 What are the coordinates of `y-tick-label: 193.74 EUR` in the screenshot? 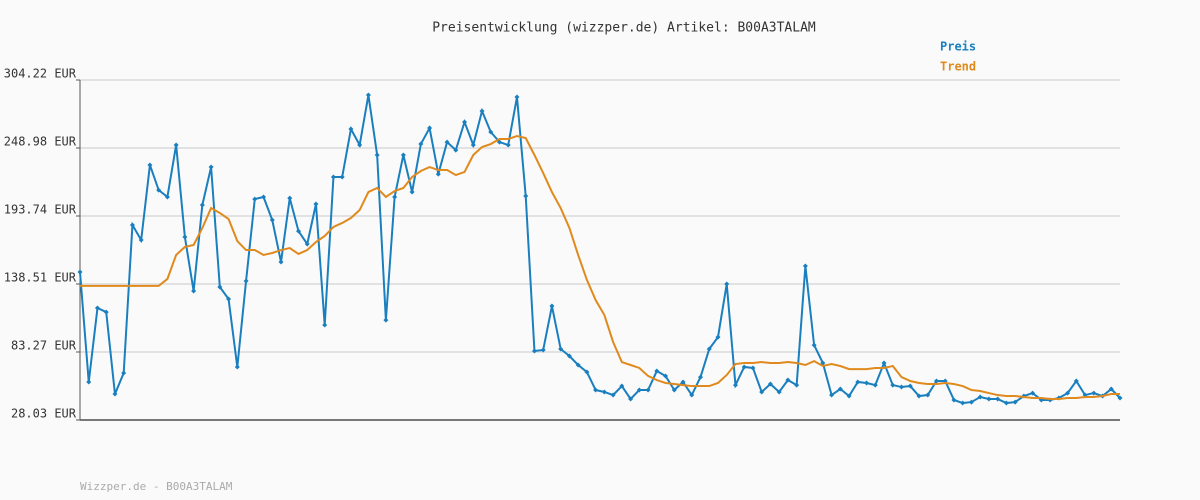 It's located at (40, 210).